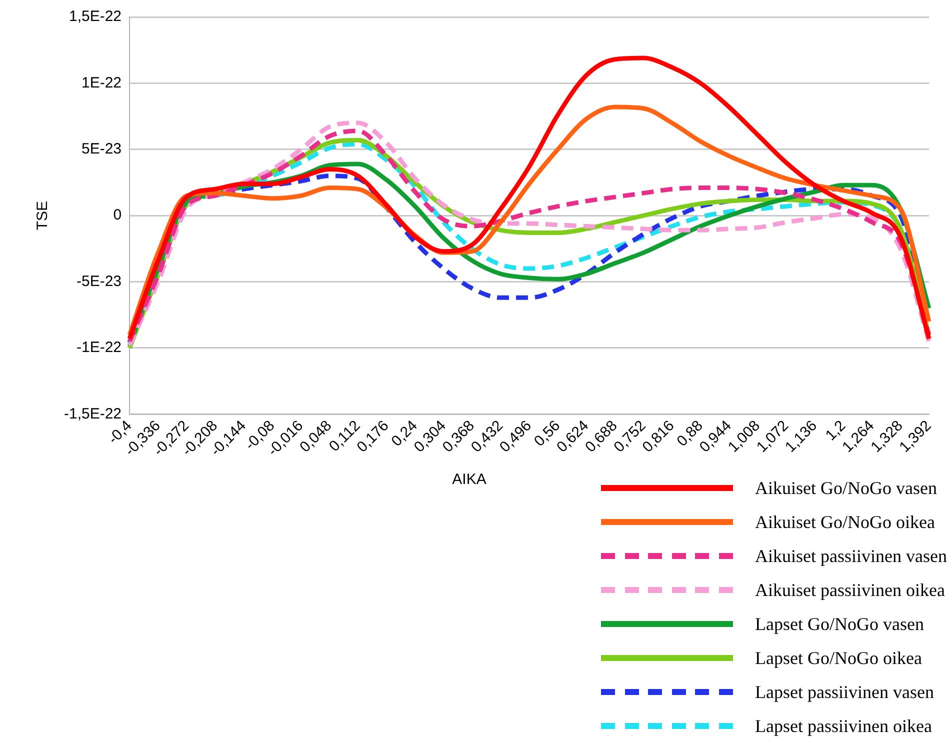  What do you see at coordinates (839, 624) in the screenshot?
I see `legend-label: Lapset Go/NoGo vasen` at bounding box center [839, 624].